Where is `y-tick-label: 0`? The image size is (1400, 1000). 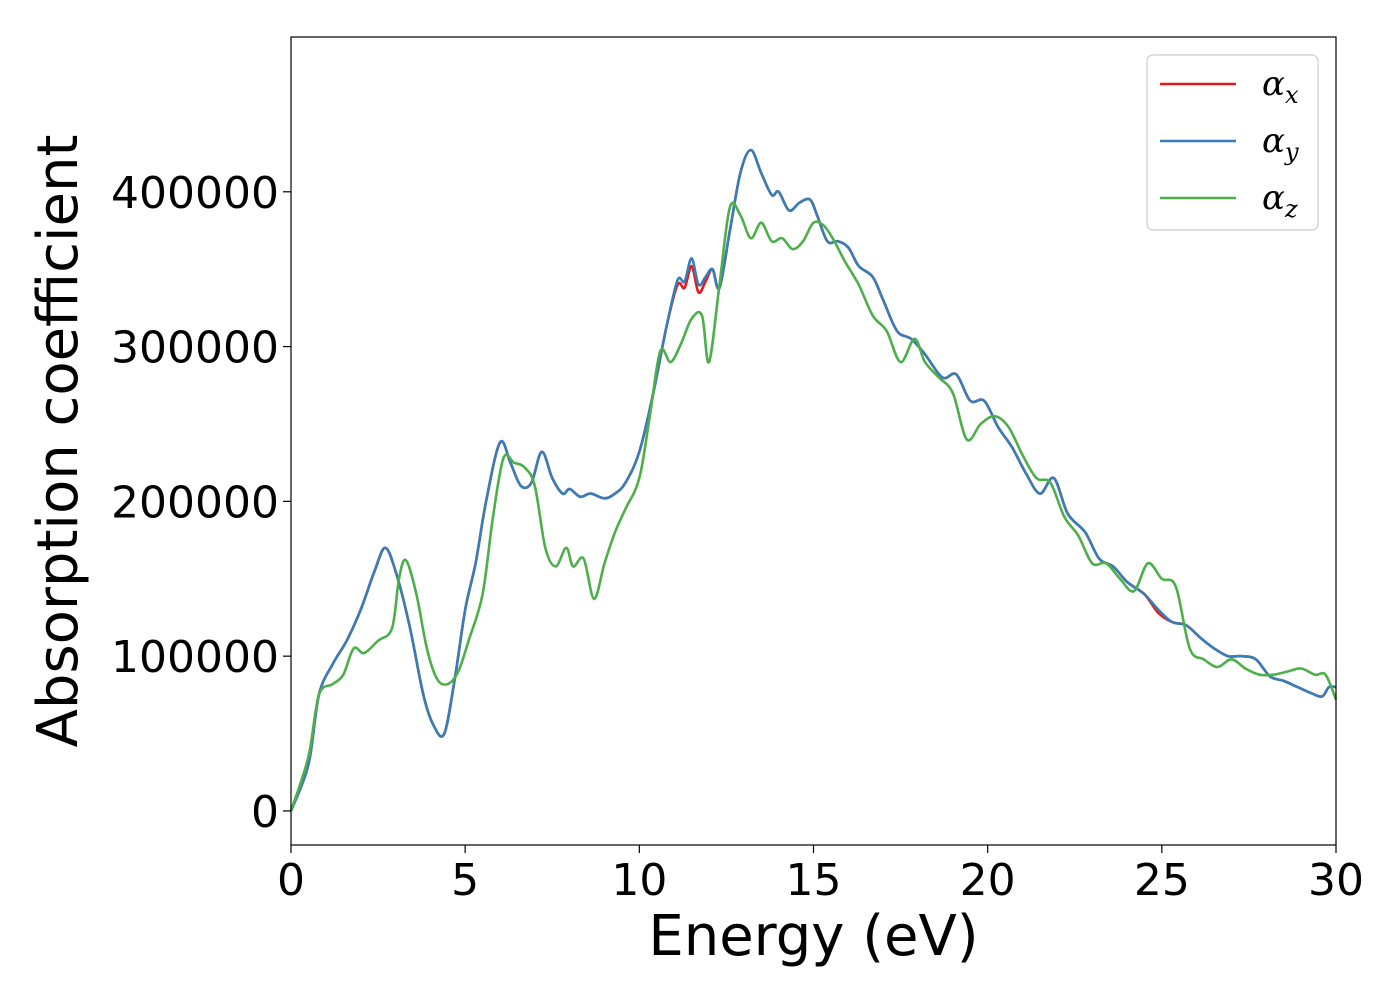 y-tick-label: 0 is located at coordinates (265, 812).